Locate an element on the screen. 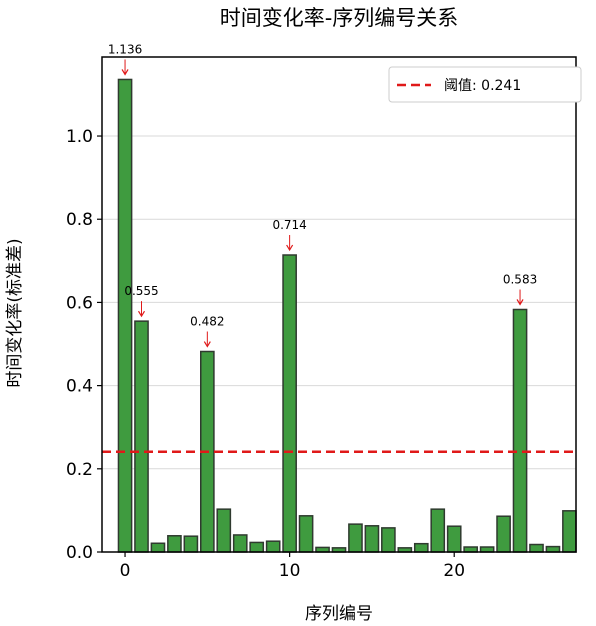 Image resolution: width=596 pixels, height=626 pixels. y-tick-label: 0.6 is located at coordinates (79, 303).